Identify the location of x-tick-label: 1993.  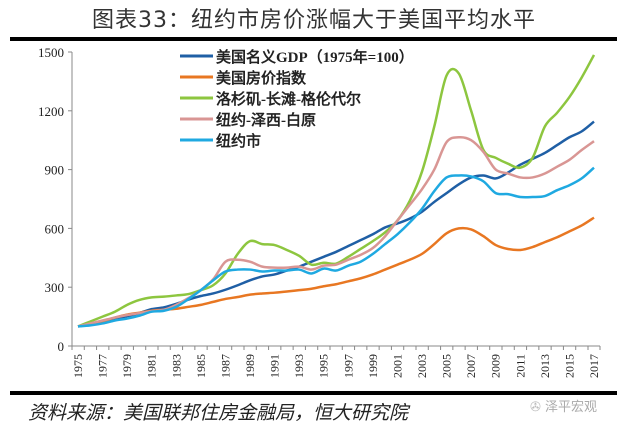
(299, 366).